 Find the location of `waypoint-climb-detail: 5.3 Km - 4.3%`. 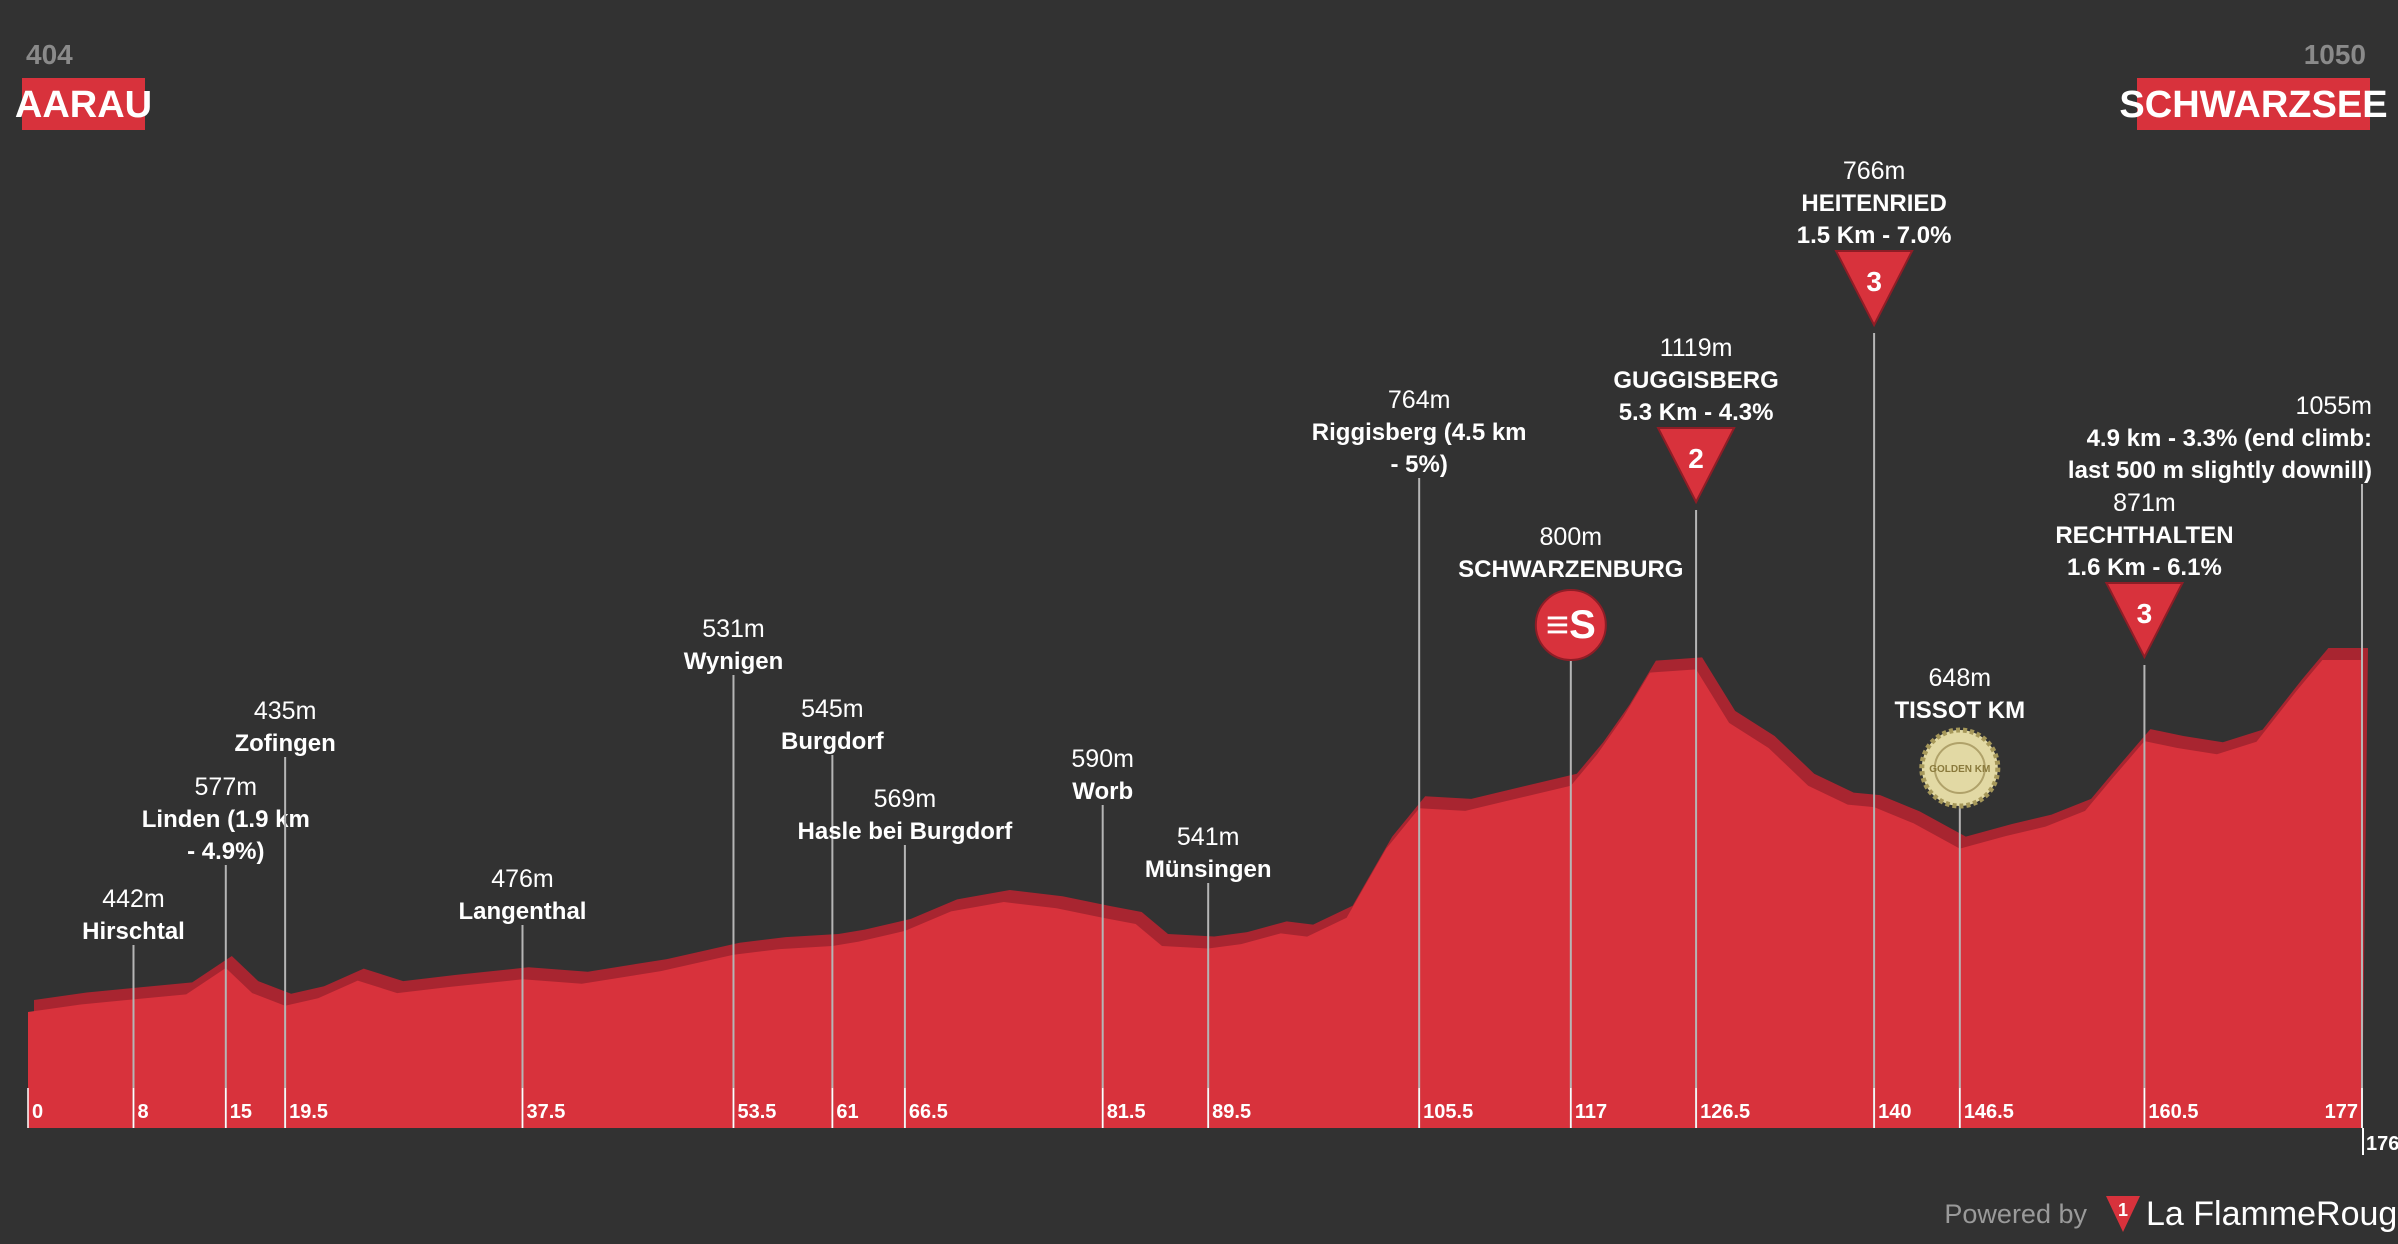

waypoint-climb-detail: 5.3 Km - 4.3% is located at coordinates (1696, 412).